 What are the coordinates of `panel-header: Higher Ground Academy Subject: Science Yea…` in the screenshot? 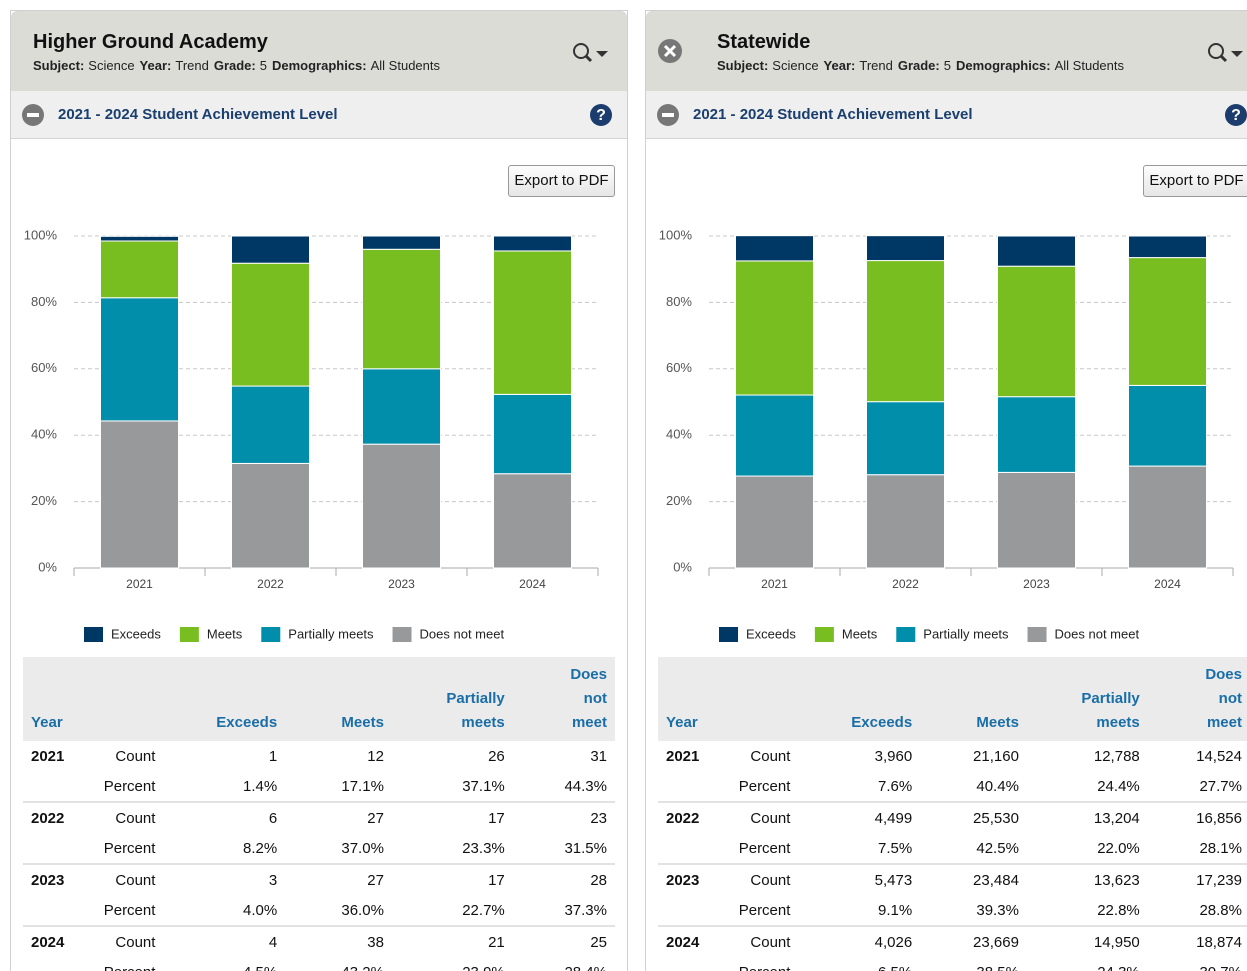 It's located at (319, 51).